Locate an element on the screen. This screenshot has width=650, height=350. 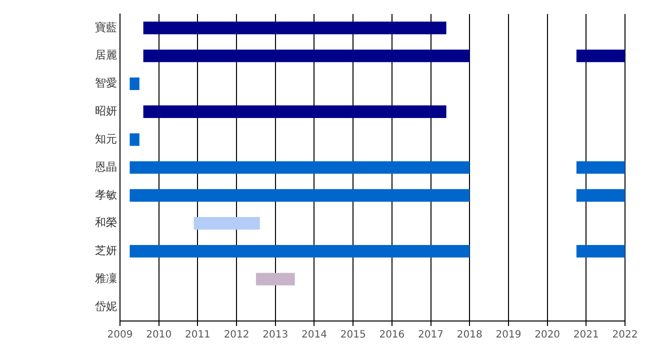
y-tick-label: 芝妍 is located at coordinates (106, 251).